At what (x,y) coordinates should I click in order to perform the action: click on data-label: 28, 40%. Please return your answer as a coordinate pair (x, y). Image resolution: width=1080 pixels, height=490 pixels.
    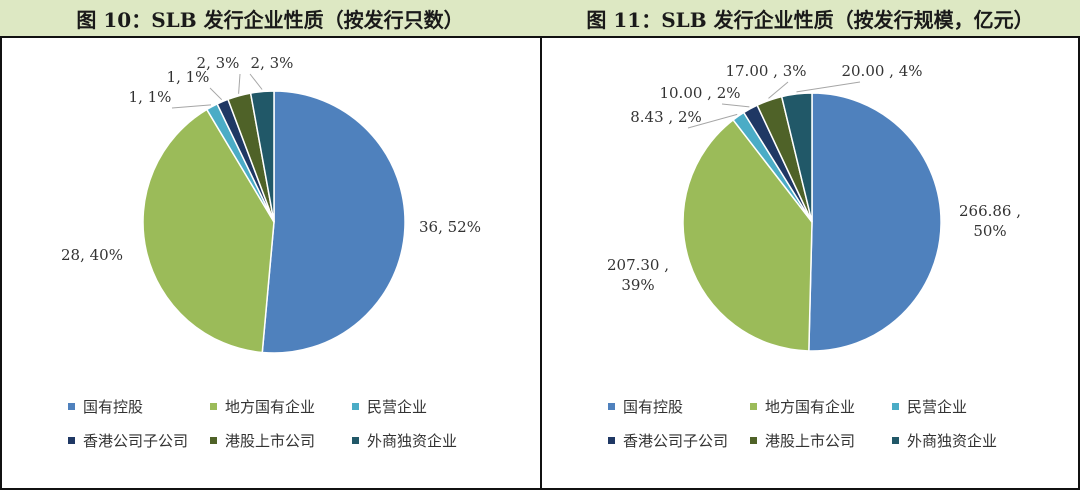
    Looking at the image, I should click on (92, 255).